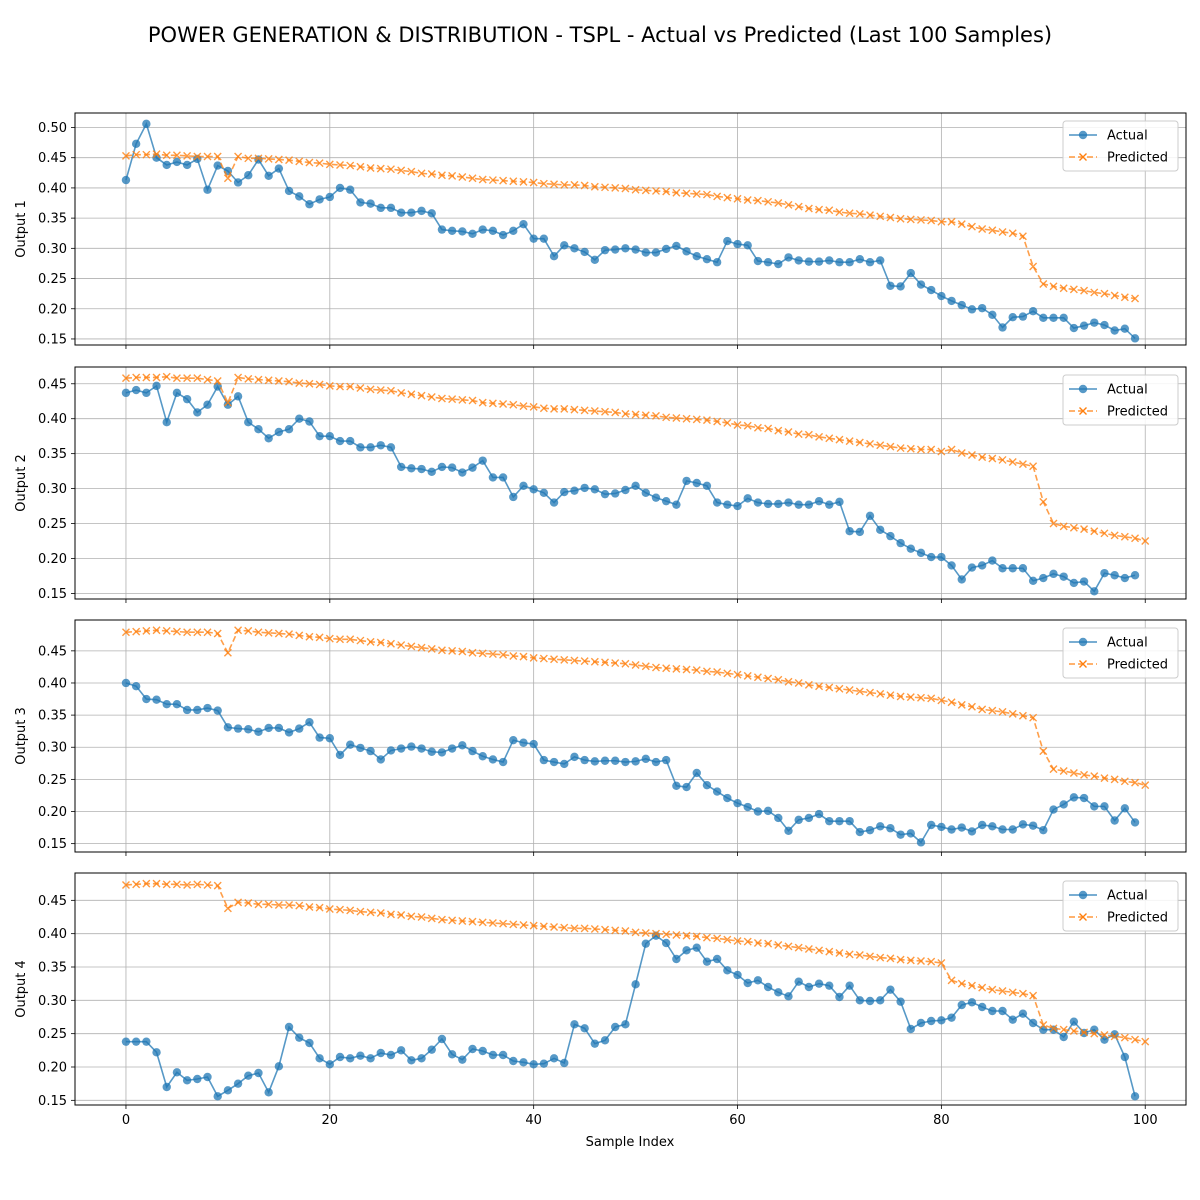 The height and width of the screenshot is (1200, 1200). I want to click on series-predicted, so click(630, 226).